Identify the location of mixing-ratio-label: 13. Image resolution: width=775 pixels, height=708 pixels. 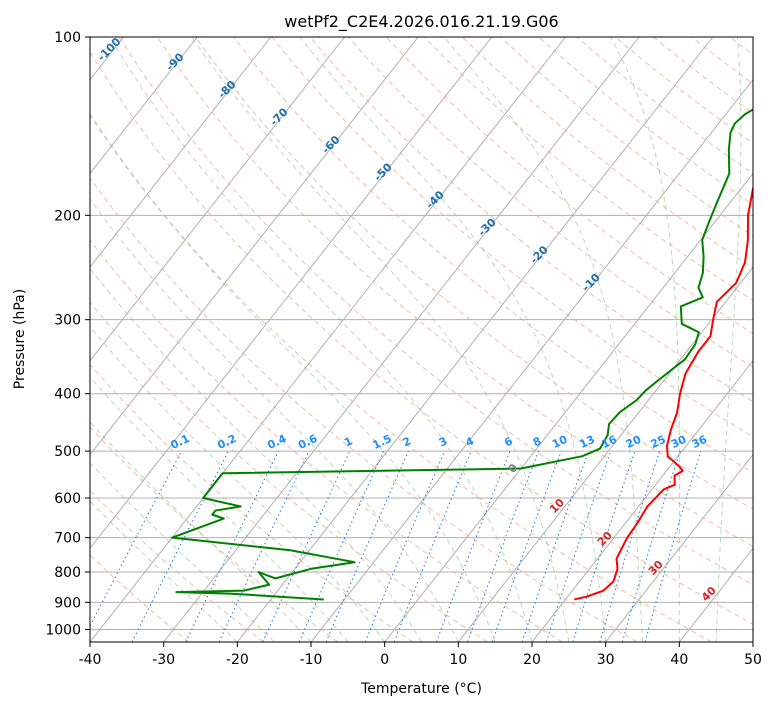
(586, 442).